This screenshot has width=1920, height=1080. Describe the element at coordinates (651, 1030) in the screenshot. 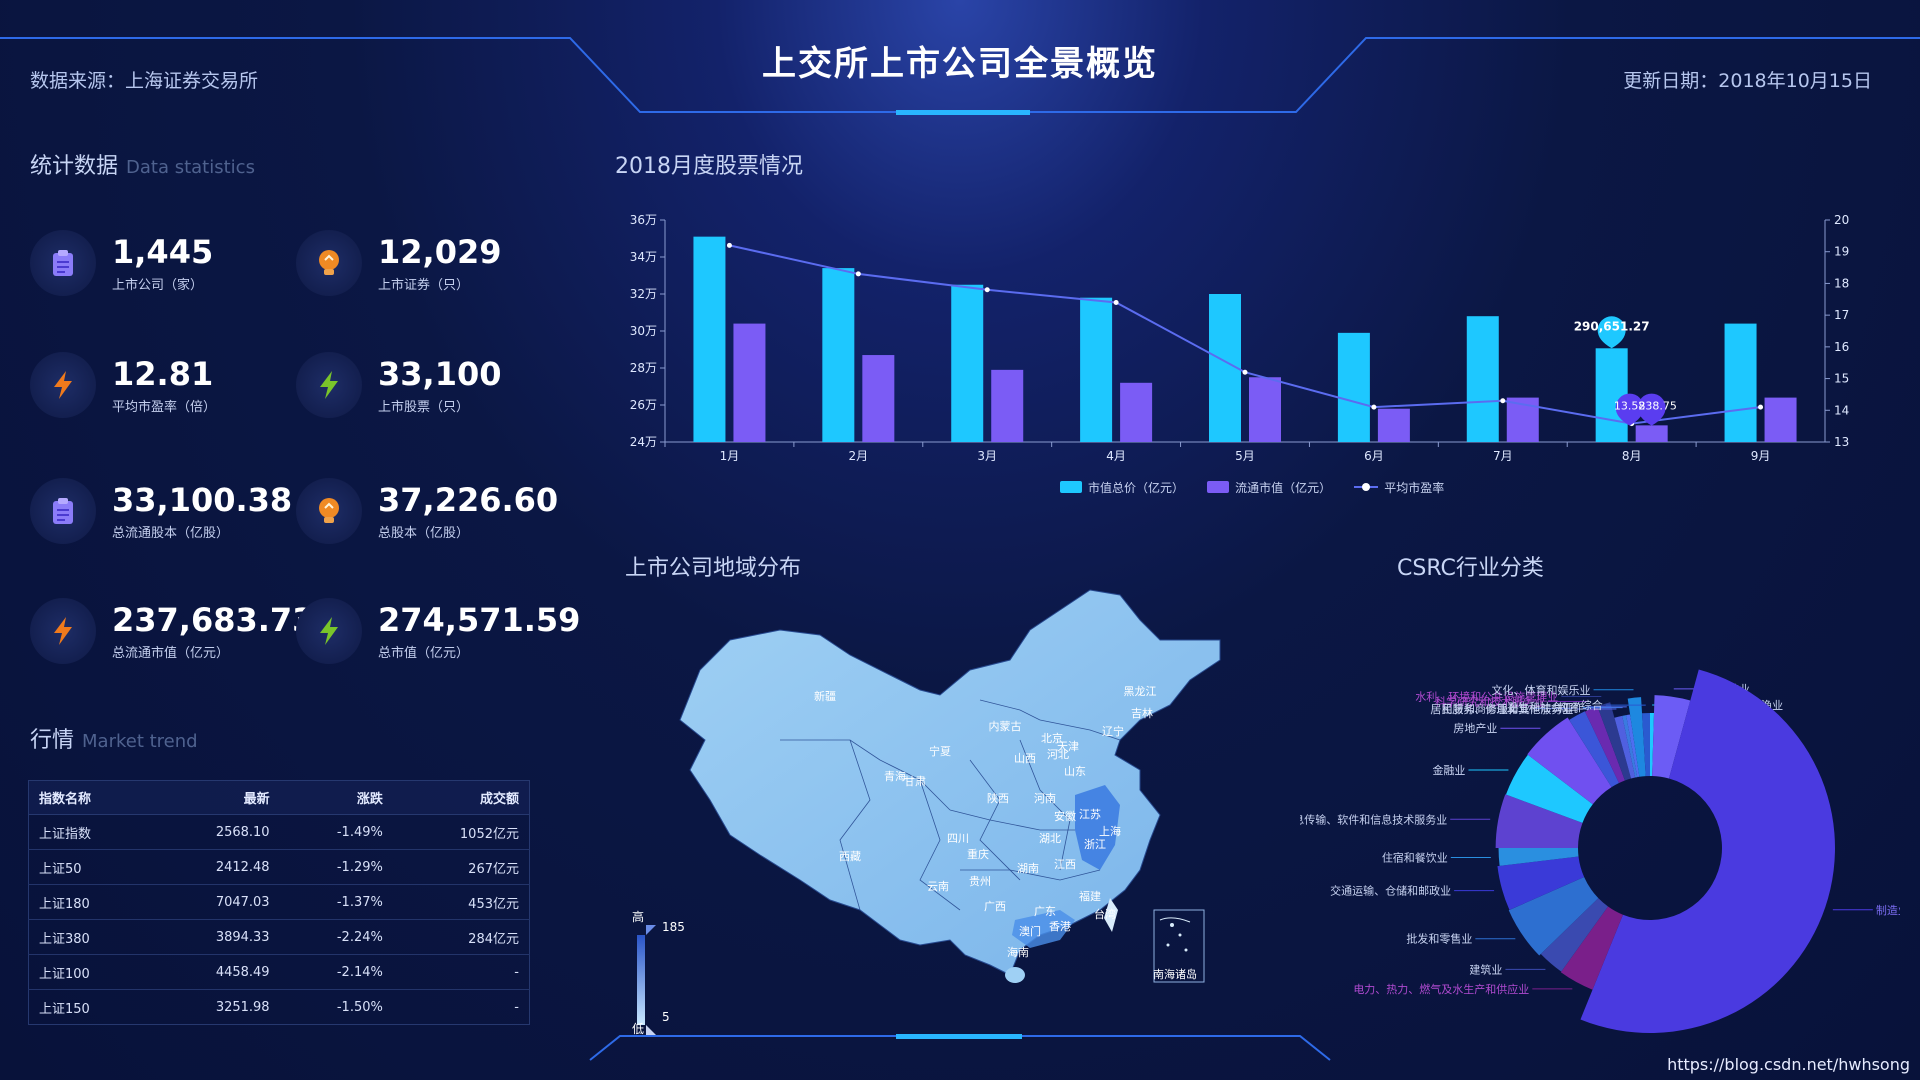

I see `visual-map-handle-bottom` at that location.